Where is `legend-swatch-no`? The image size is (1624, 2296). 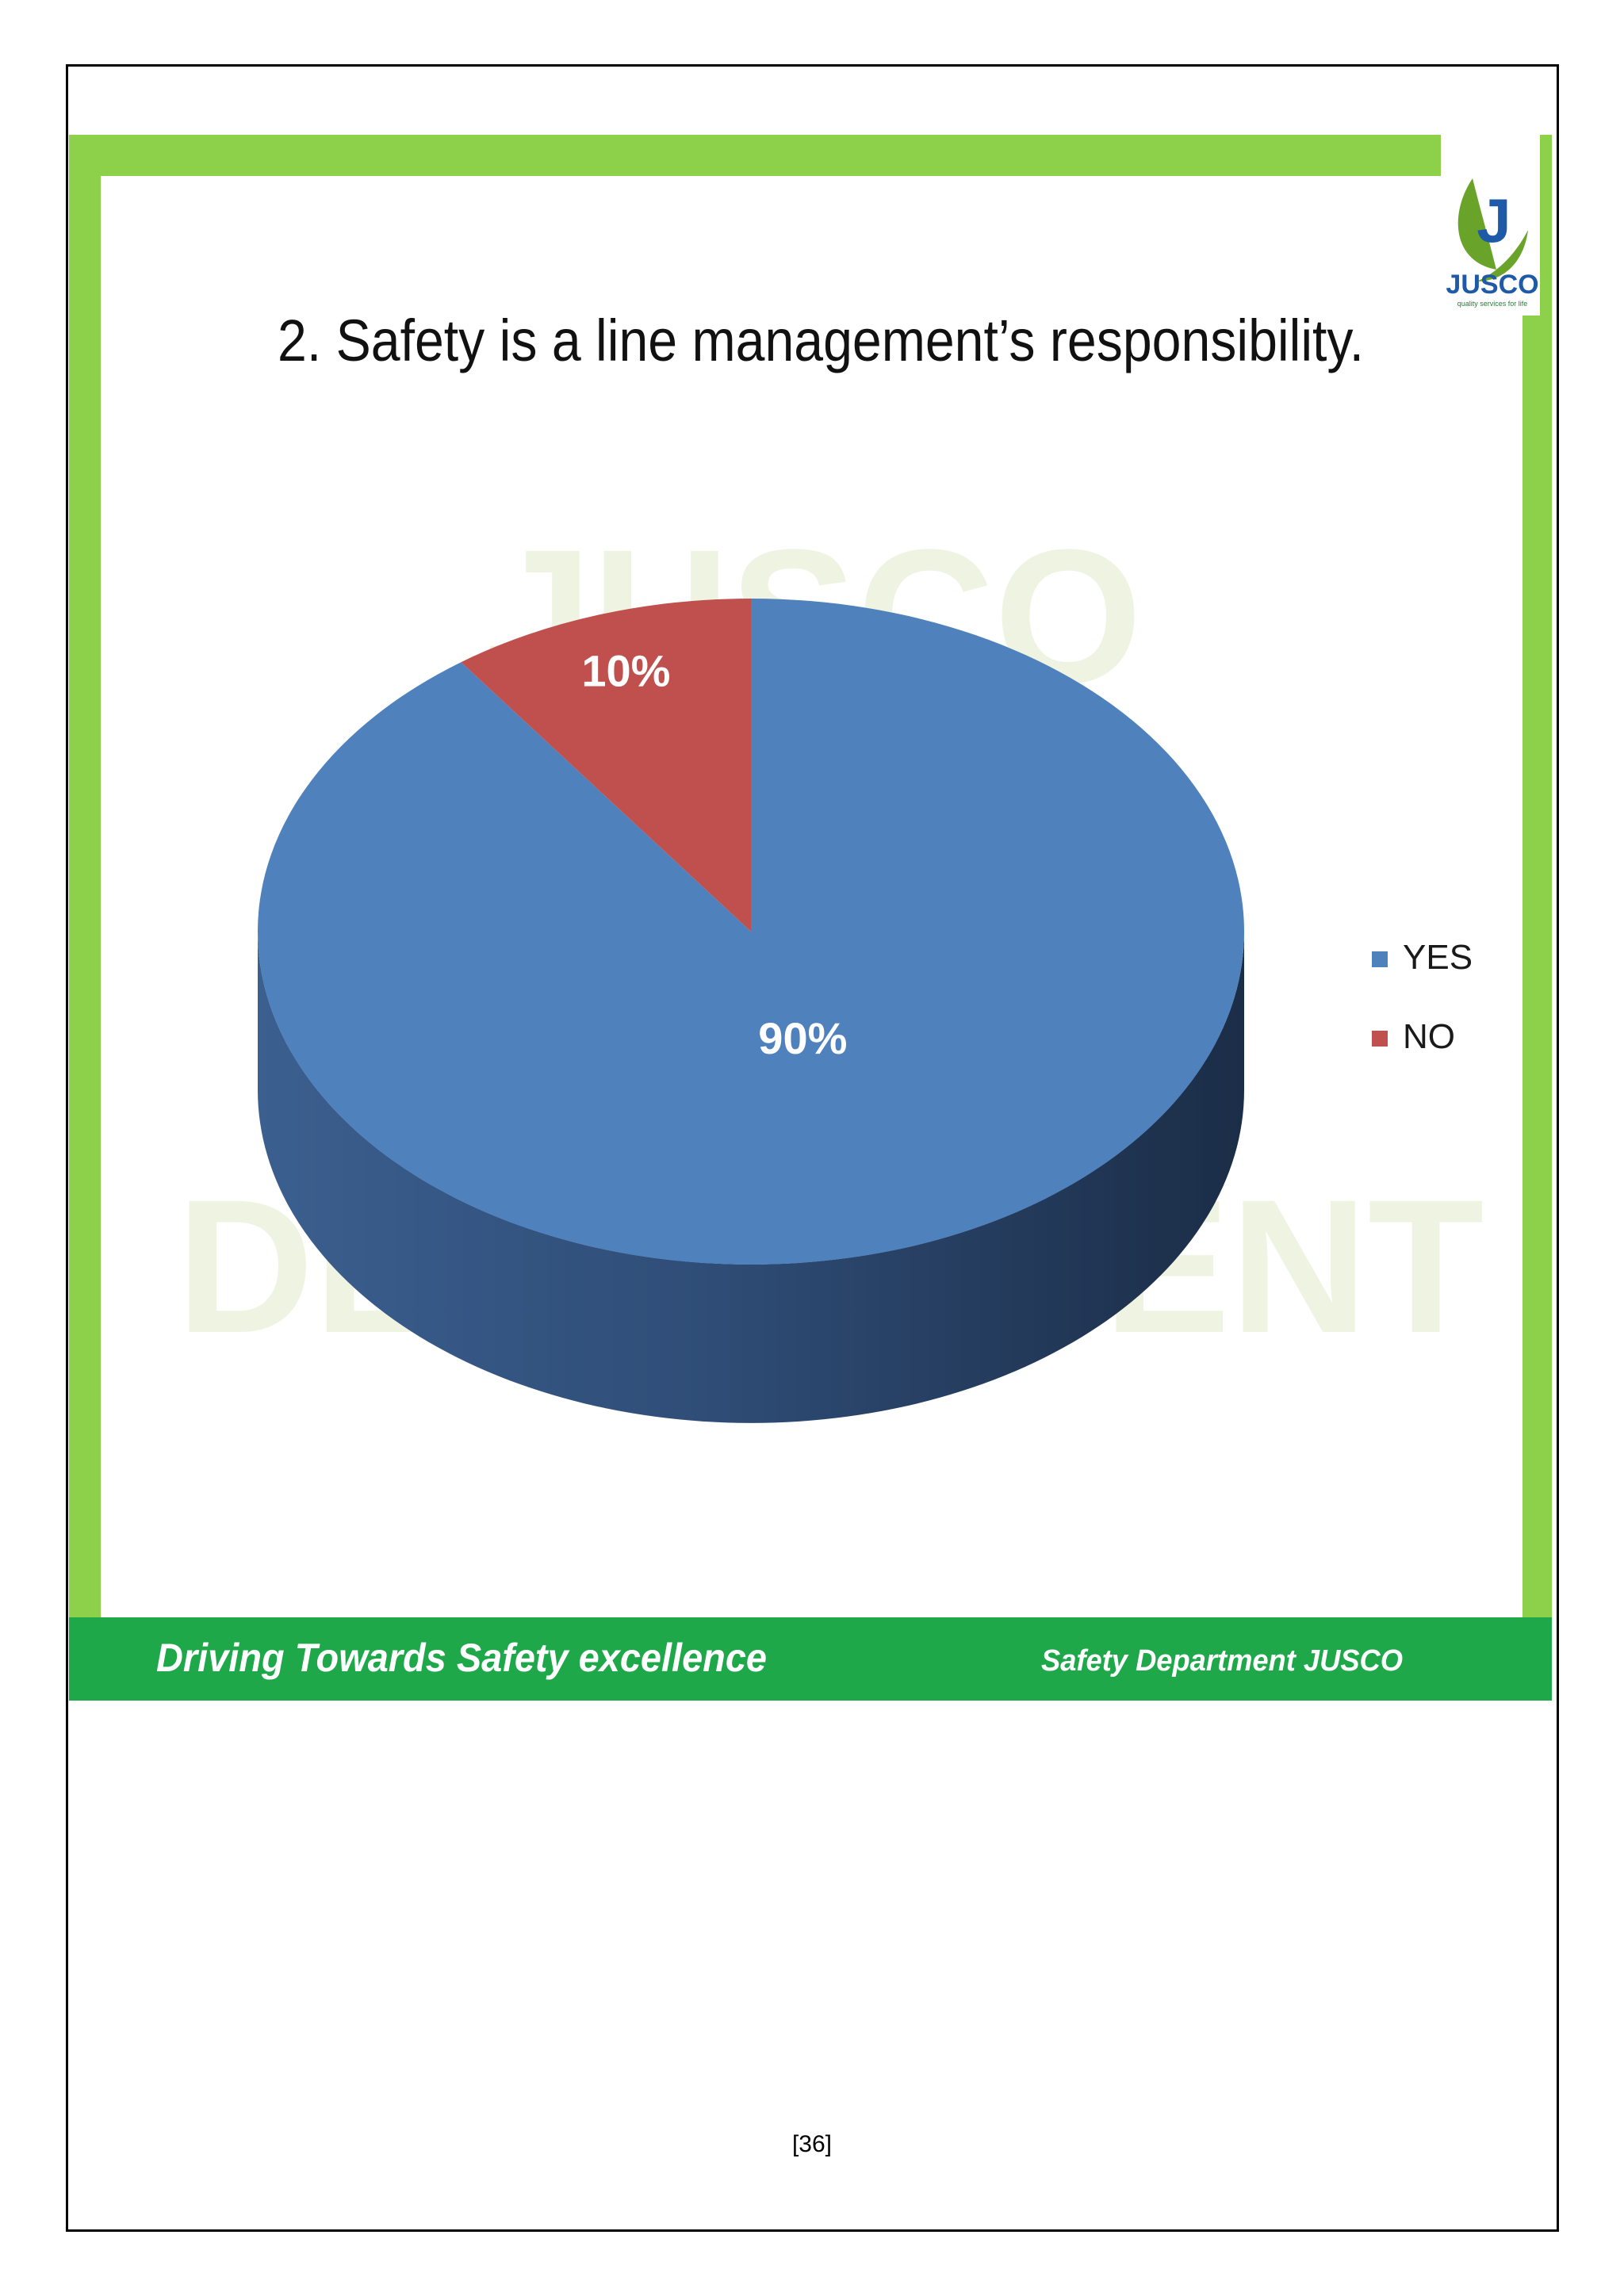 legend-swatch-no is located at coordinates (1380, 1039).